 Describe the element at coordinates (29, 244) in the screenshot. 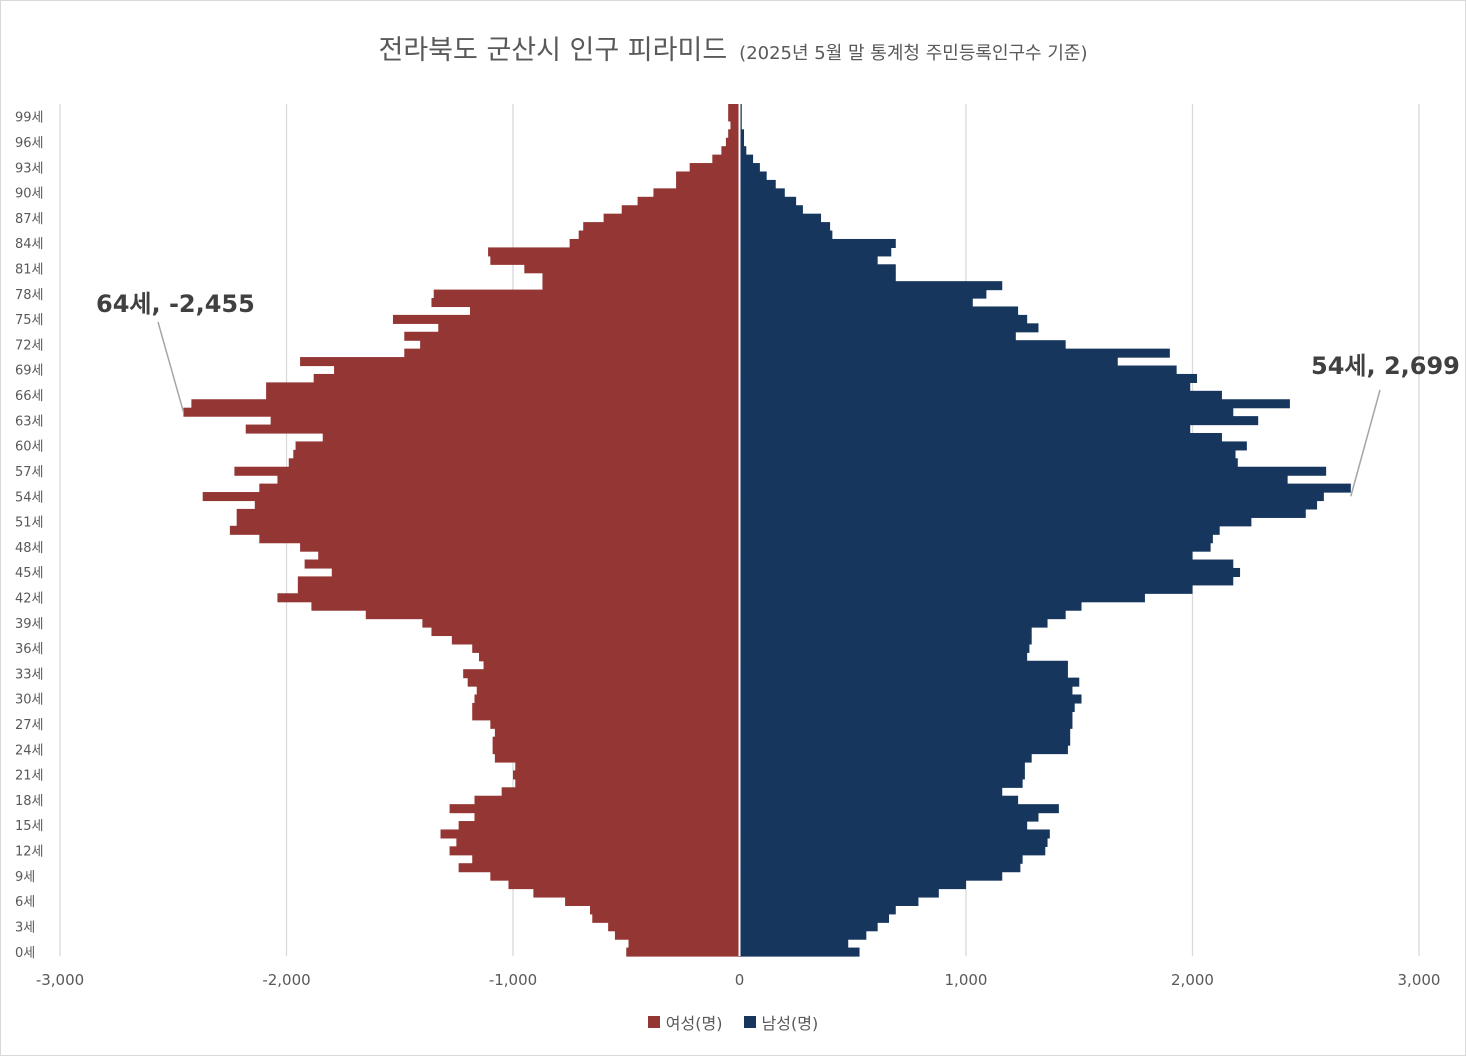

I see `y-tick-label: 84세` at that location.